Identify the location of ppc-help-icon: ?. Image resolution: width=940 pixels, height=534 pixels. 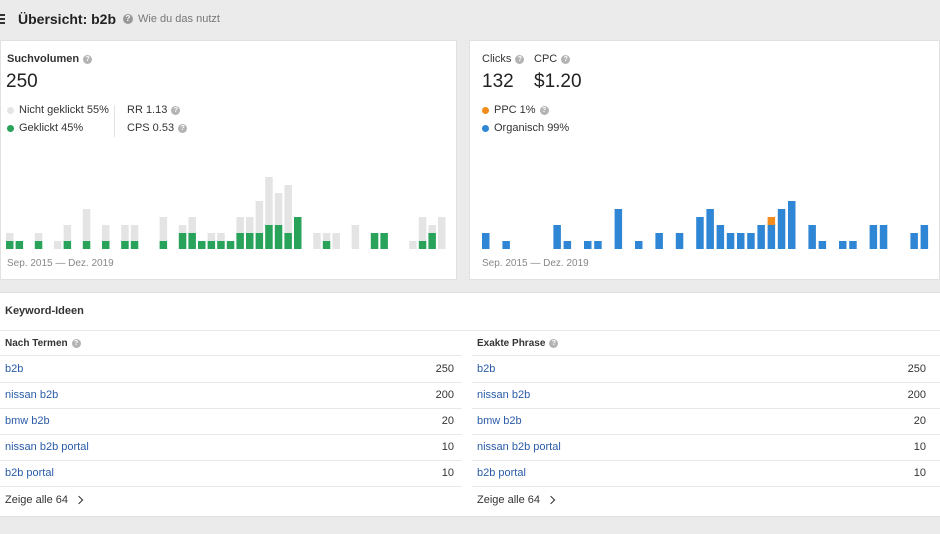
(544, 110).